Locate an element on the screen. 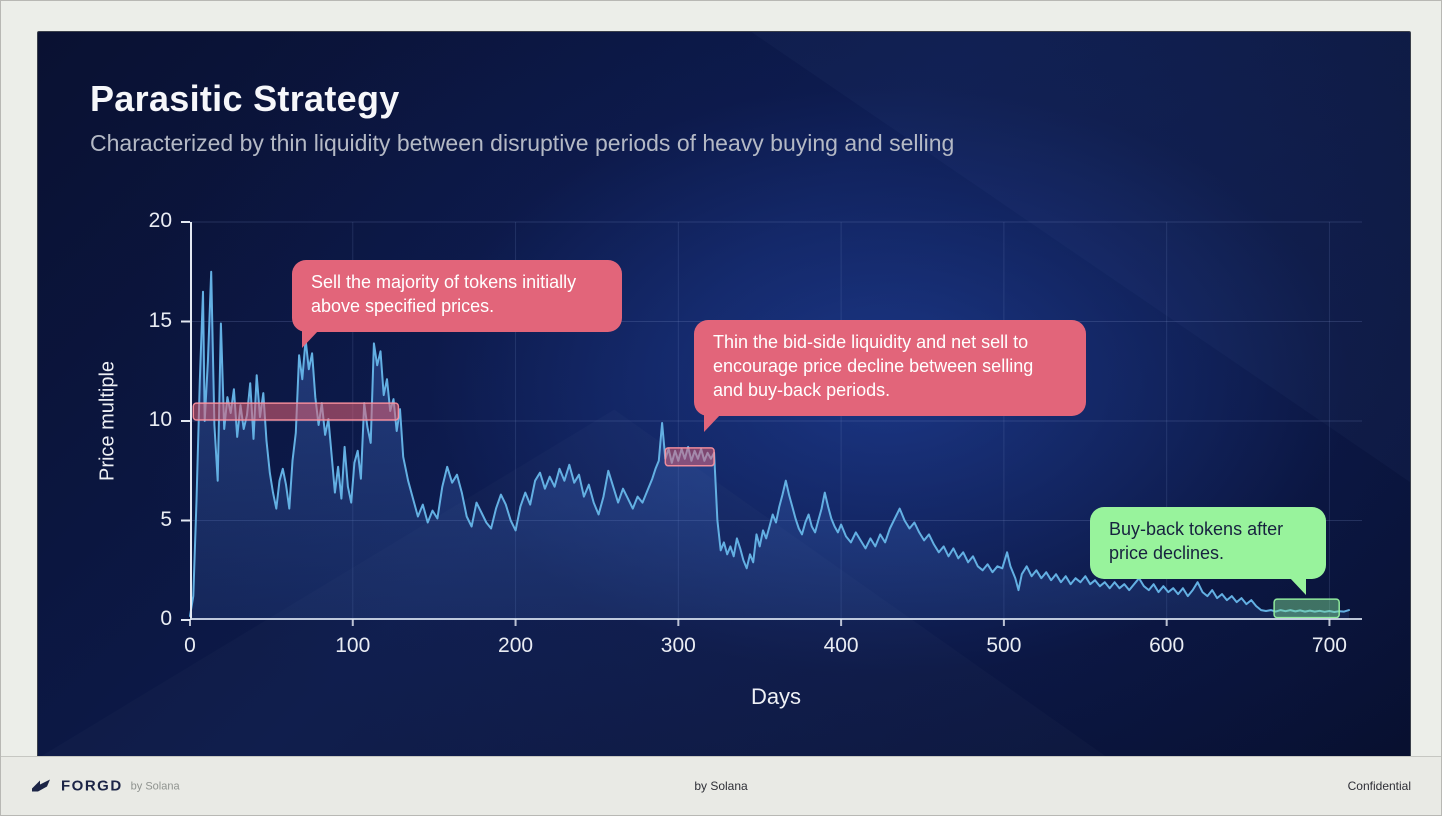 The width and height of the screenshot is (1442, 816). confidential-label: Confidential is located at coordinates (1379, 786).